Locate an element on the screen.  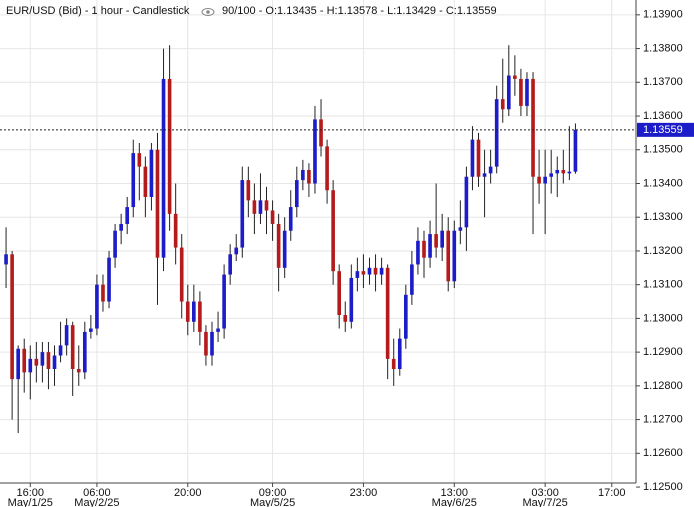
y-tick-label: 1.13400 is located at coordinates (663, 183).